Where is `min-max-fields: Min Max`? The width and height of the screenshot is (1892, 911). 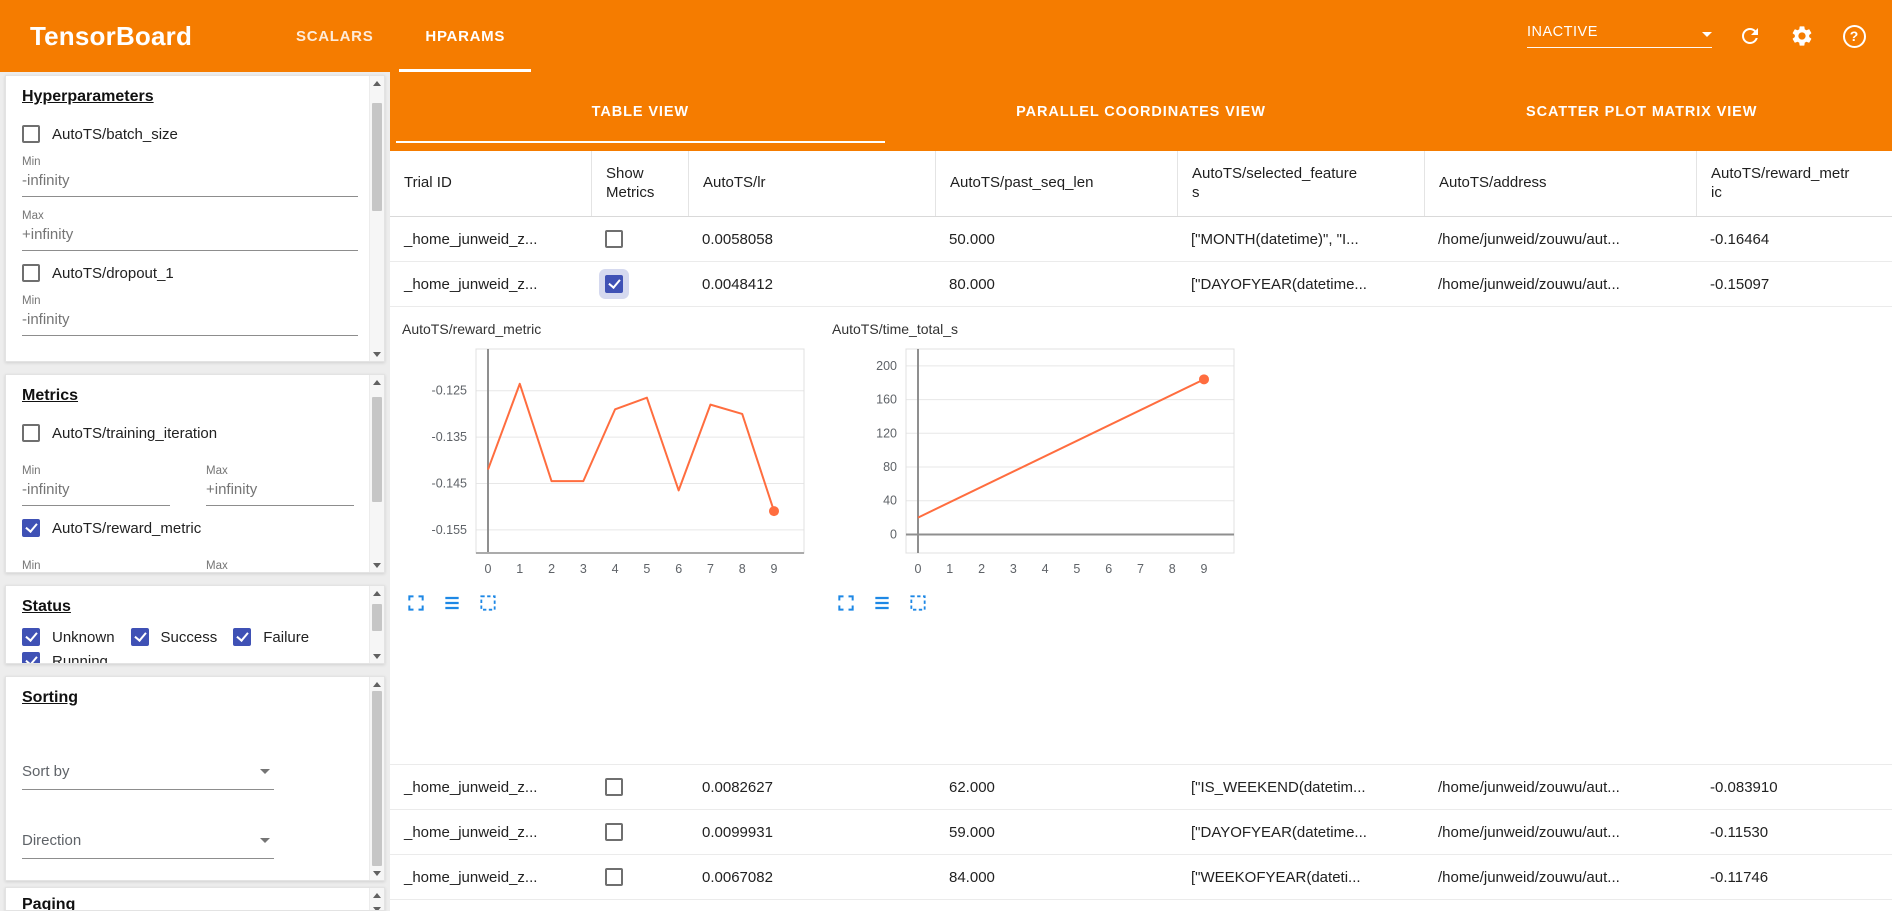 min-max-fields: Min Max is located at coordinates (190, 479).